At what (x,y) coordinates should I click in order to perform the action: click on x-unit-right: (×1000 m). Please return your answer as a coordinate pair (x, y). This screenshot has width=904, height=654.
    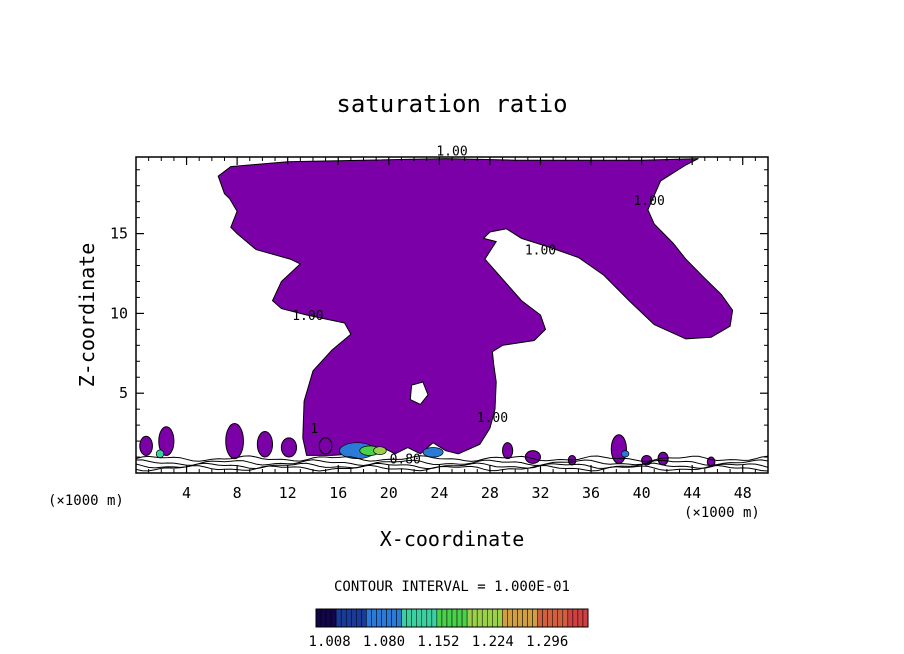
    Looking at the image, I should click on (722, 513).